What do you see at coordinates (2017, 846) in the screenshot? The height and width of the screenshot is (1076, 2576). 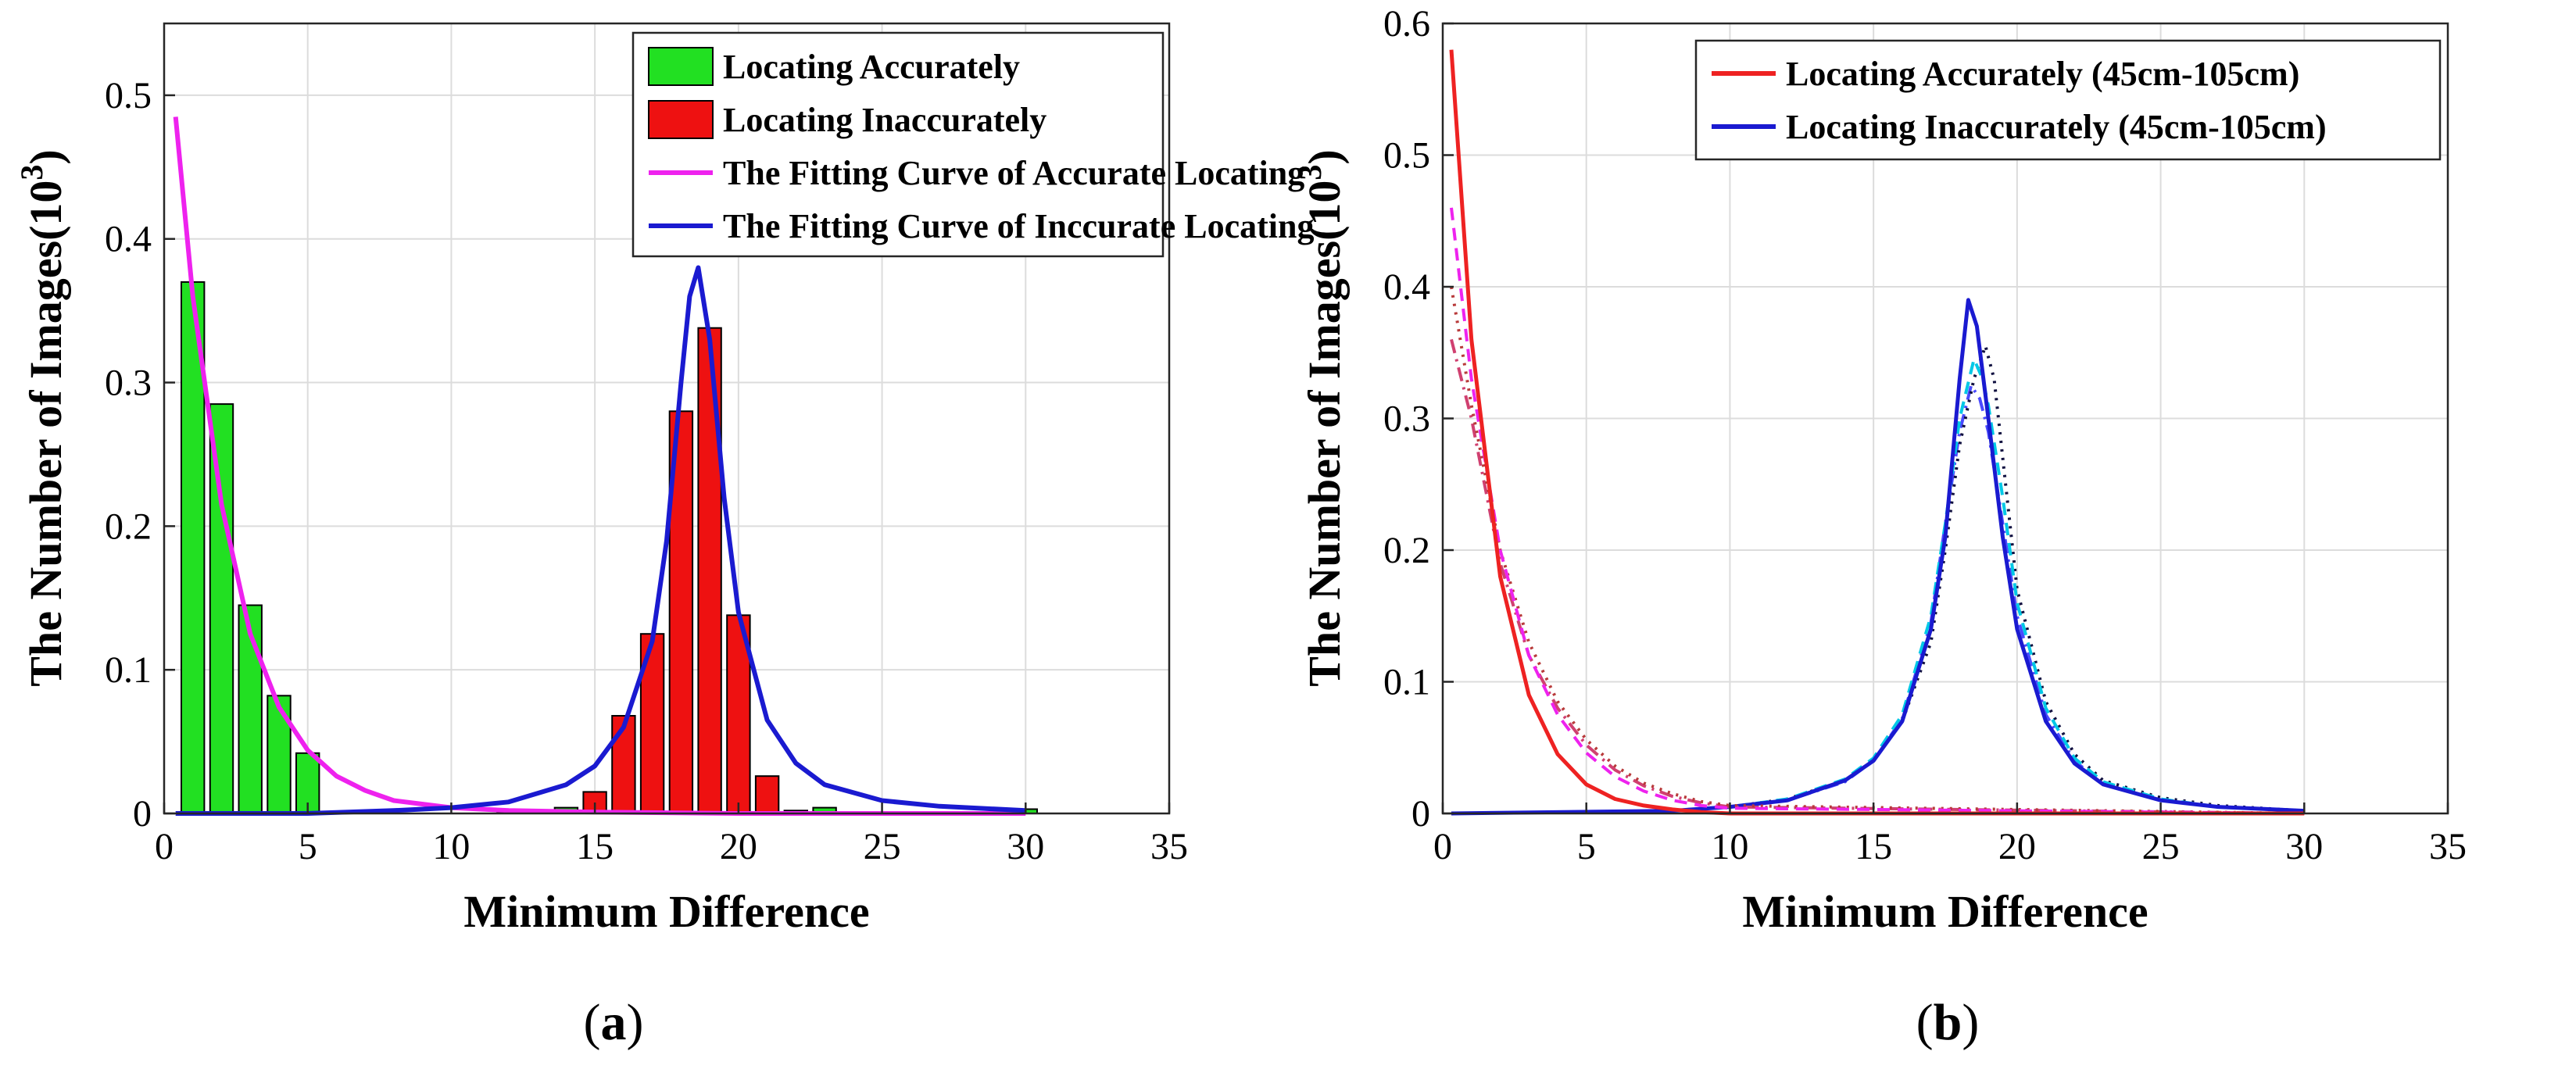 I see `b-x-tick-label: 20` at bounding box center [2017, 846].